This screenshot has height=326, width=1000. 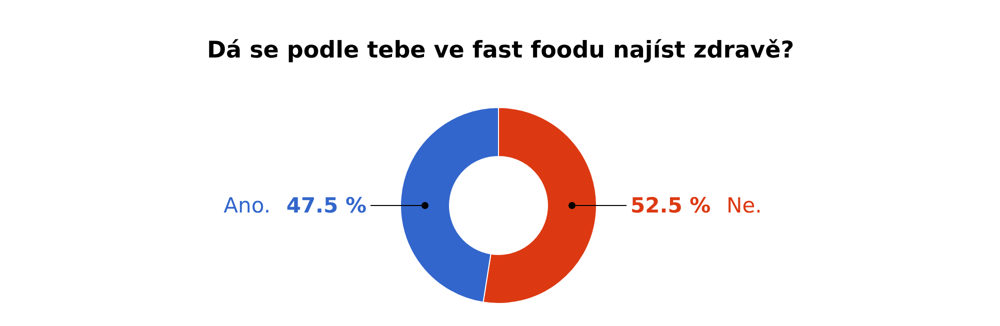 What do you see at coordinates (744, 206) in the screenshot?
I see `slice-label: Ne.` at bounding box center [744, 206].